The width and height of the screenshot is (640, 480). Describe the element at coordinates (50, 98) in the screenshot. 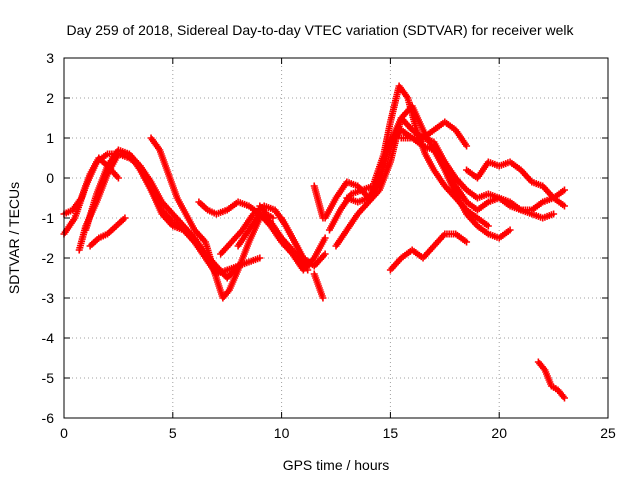

I see `y-tick-label: 2` at that location.